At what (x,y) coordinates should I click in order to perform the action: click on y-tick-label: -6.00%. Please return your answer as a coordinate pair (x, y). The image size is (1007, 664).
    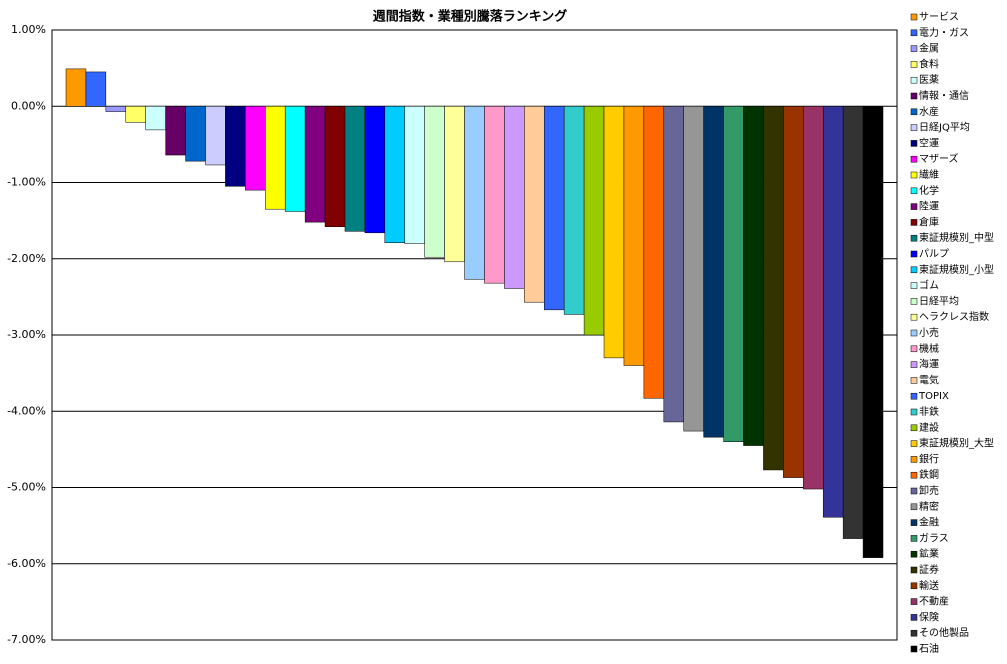
    Looking at the image, I should click on (26, 563).